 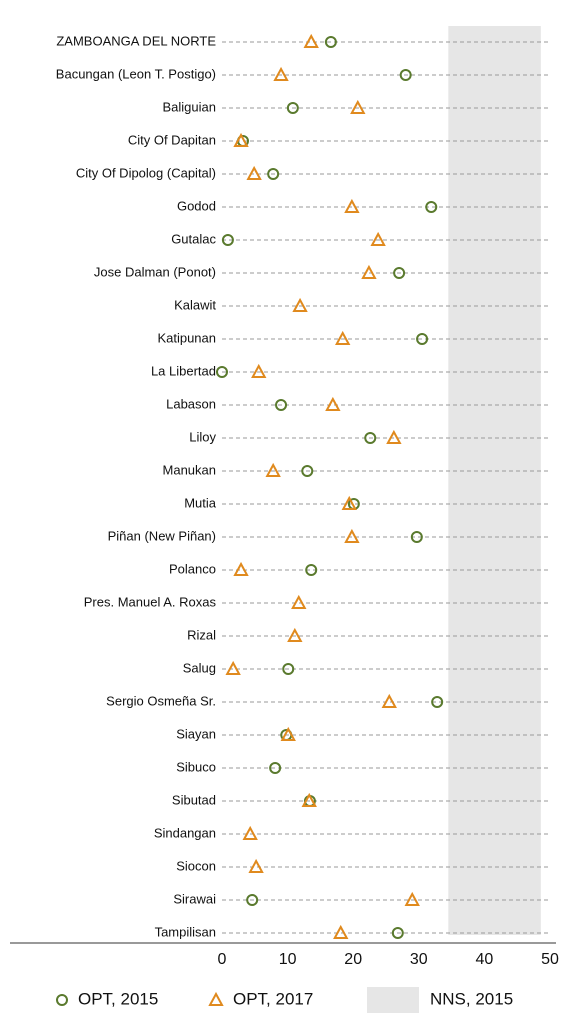 What do you see at coordinates (194, 898) in the screenshot?
I see `category-label: Sirawai` at bounding box center [194, 898].